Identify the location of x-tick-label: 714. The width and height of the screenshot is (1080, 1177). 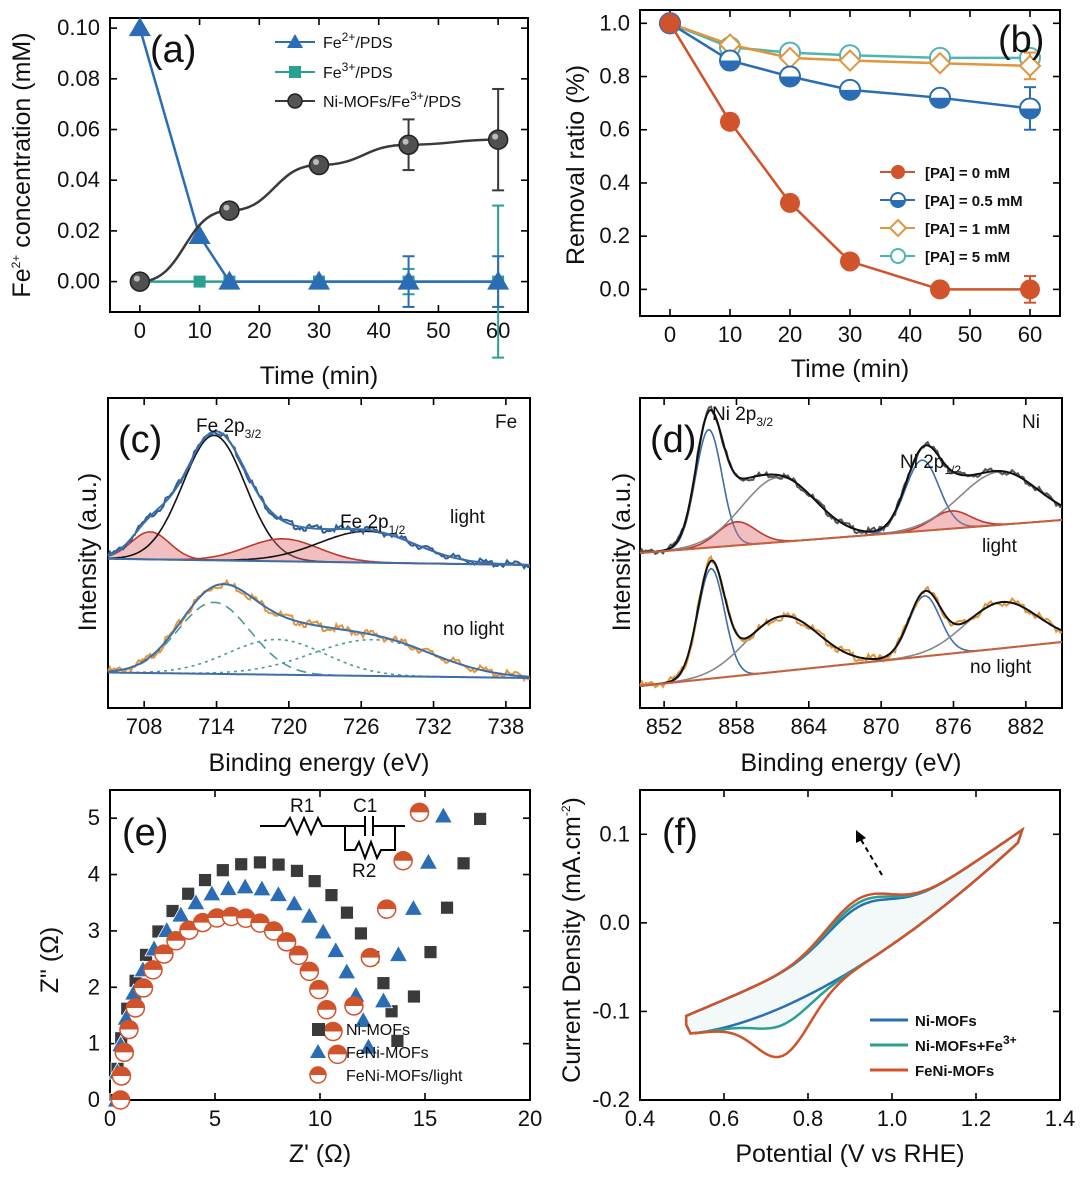
(216, 726).